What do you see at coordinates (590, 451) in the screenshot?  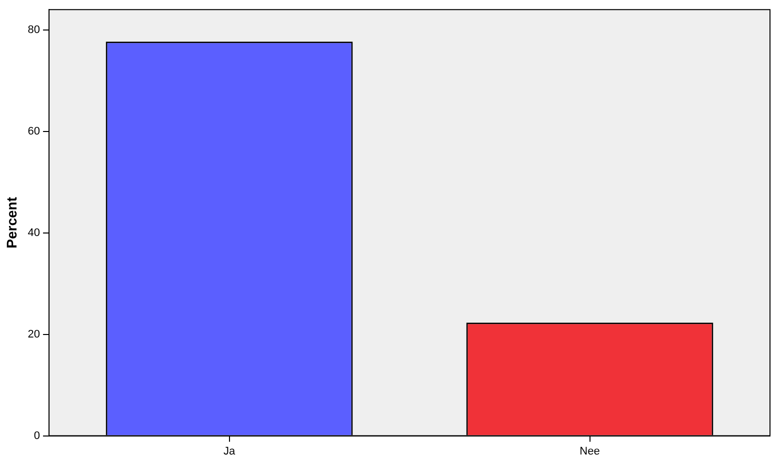 I see `x-tick-label: Nee` at bounding box center [590, 451].